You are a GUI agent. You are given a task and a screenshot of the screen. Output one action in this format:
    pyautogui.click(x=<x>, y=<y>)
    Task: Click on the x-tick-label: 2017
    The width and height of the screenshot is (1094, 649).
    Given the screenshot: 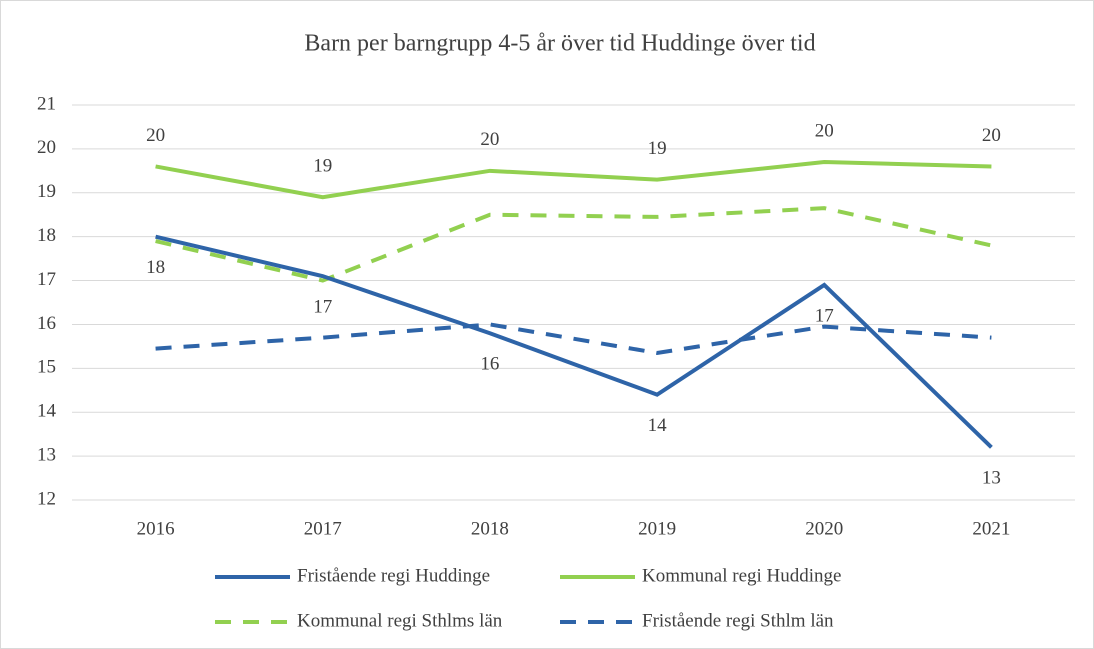 What is the action you would take?
    pyautogui.click(x=323, y=528)
    